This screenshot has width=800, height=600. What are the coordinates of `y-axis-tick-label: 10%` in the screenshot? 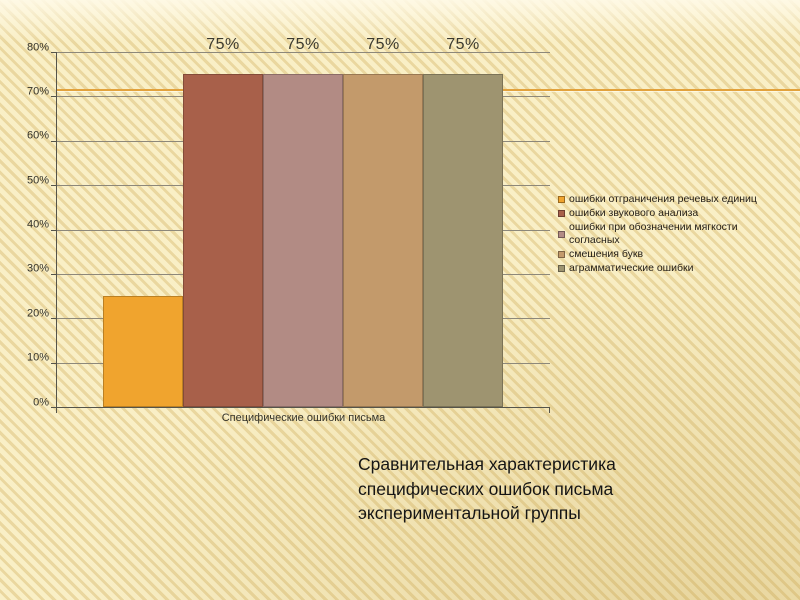 It's located at (37, 357).